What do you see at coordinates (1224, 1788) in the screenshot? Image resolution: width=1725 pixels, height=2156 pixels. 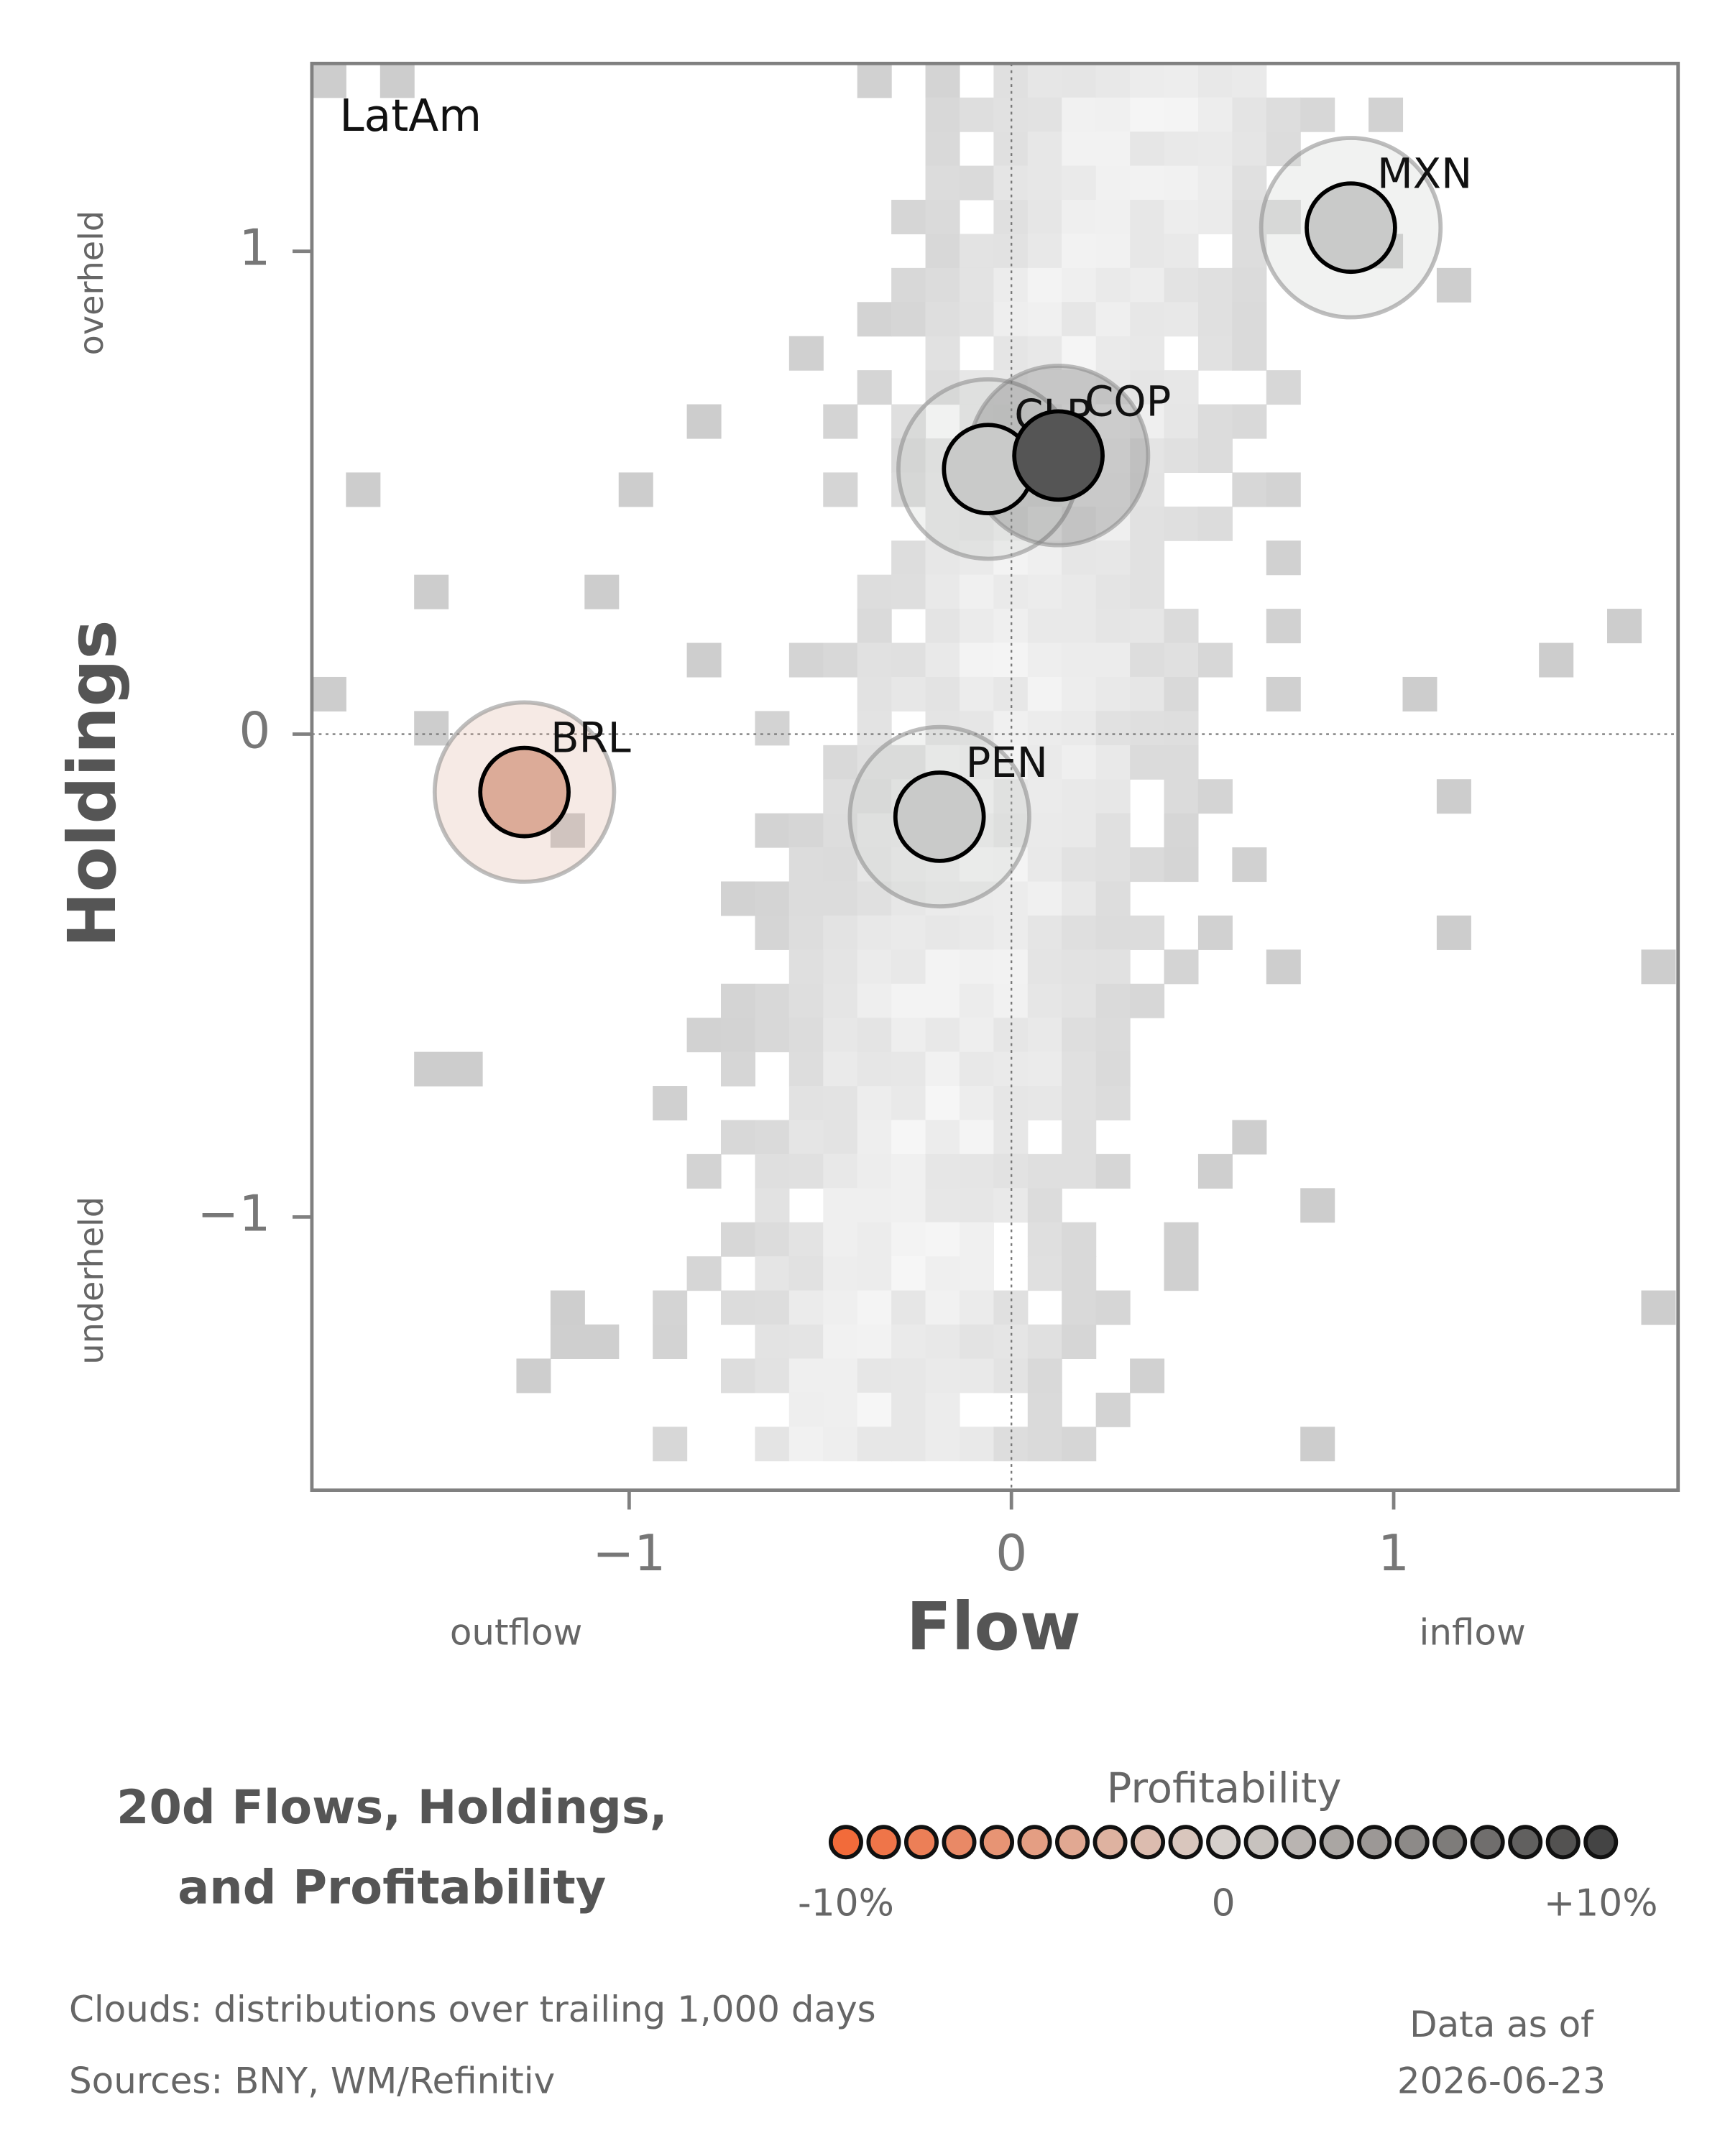 I see `colorbar-title: Profitability` at bounding box center [1224, 1788].